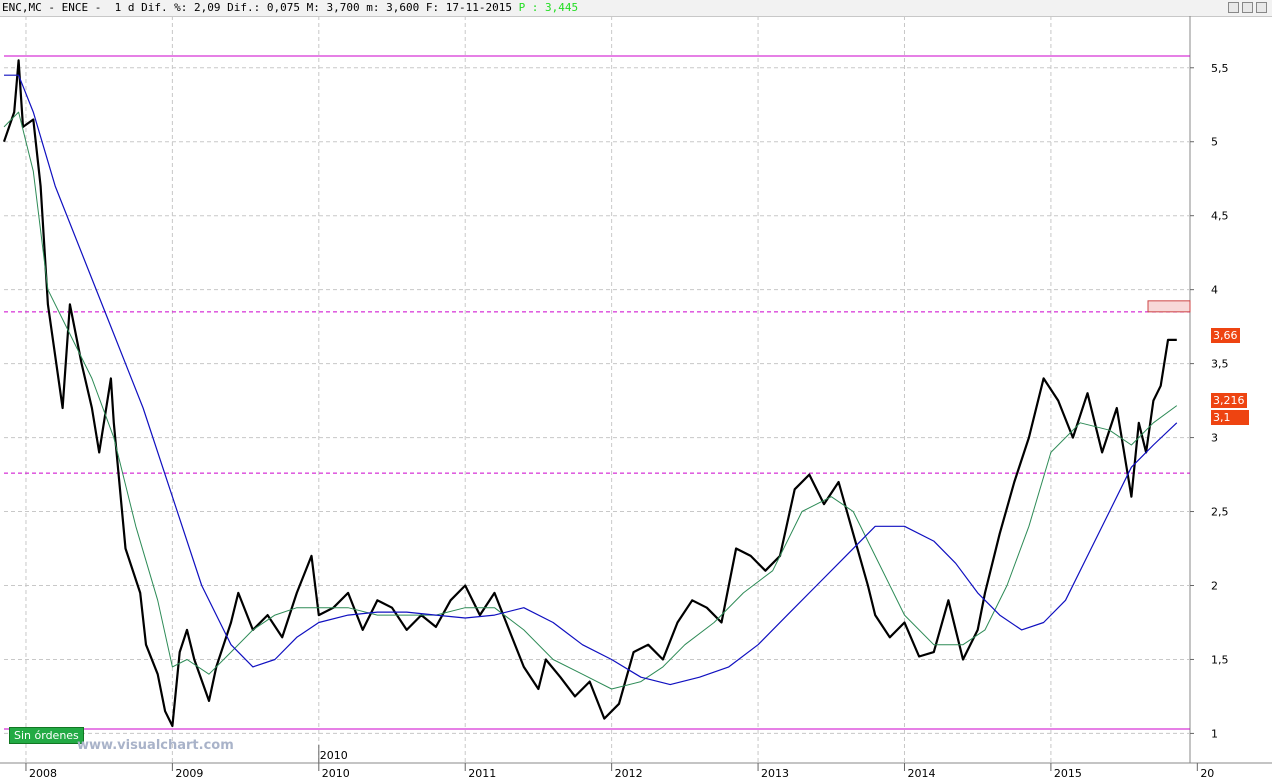  Describe the element at coordinates (1169, 306) in the screenshot. I see `order-box` at that location.